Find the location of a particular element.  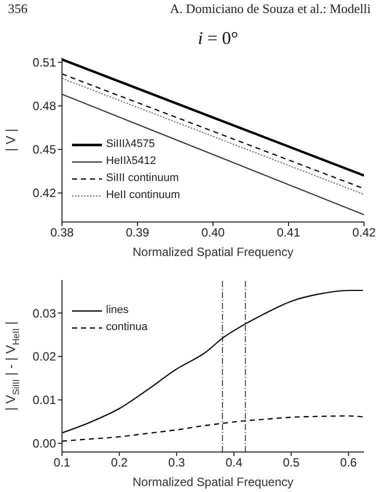

x-tick-label: 0.41 is located at coordinates (288, 233).